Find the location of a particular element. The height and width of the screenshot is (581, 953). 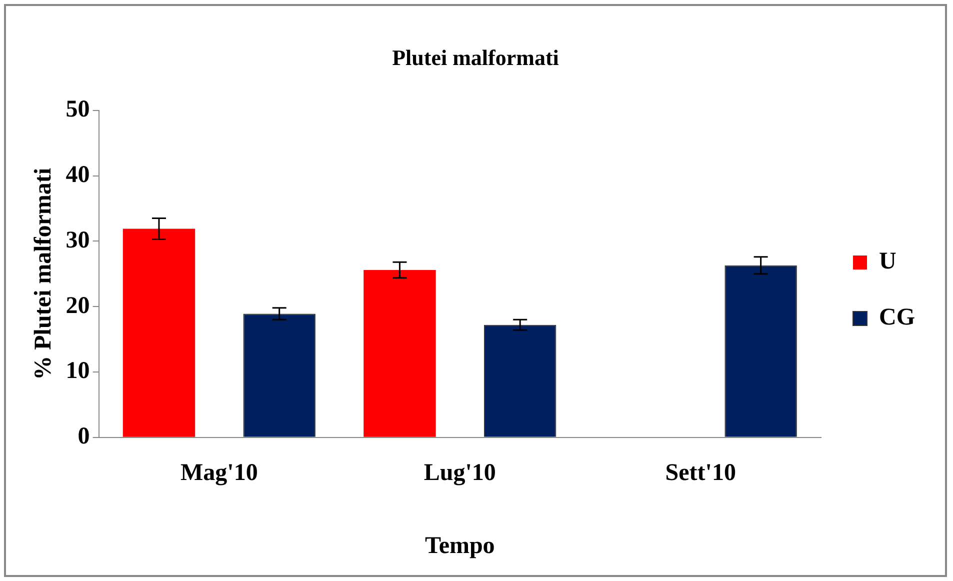

x-tick-label: Mag'10 is located at coordinates (219, 473).